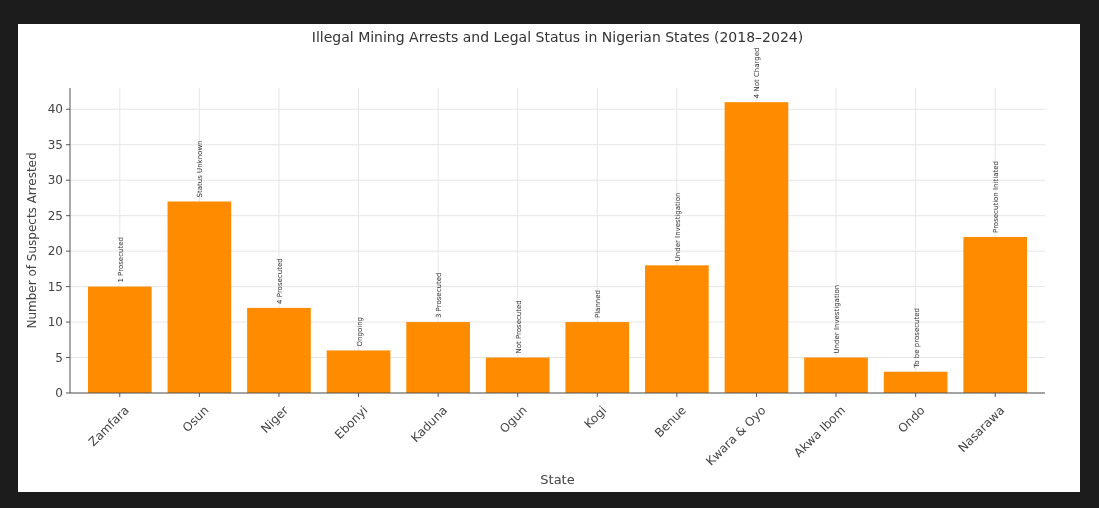  I want to click on y-tick-label: 20, so click(55, 251).